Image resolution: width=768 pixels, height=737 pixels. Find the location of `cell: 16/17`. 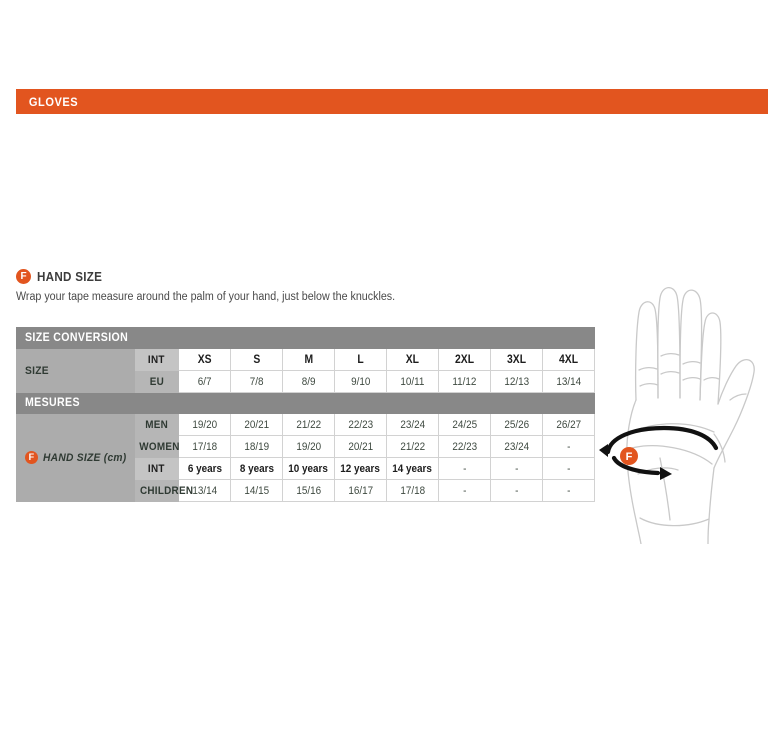

cell: 16/17 is located at coordinates (360, 490).